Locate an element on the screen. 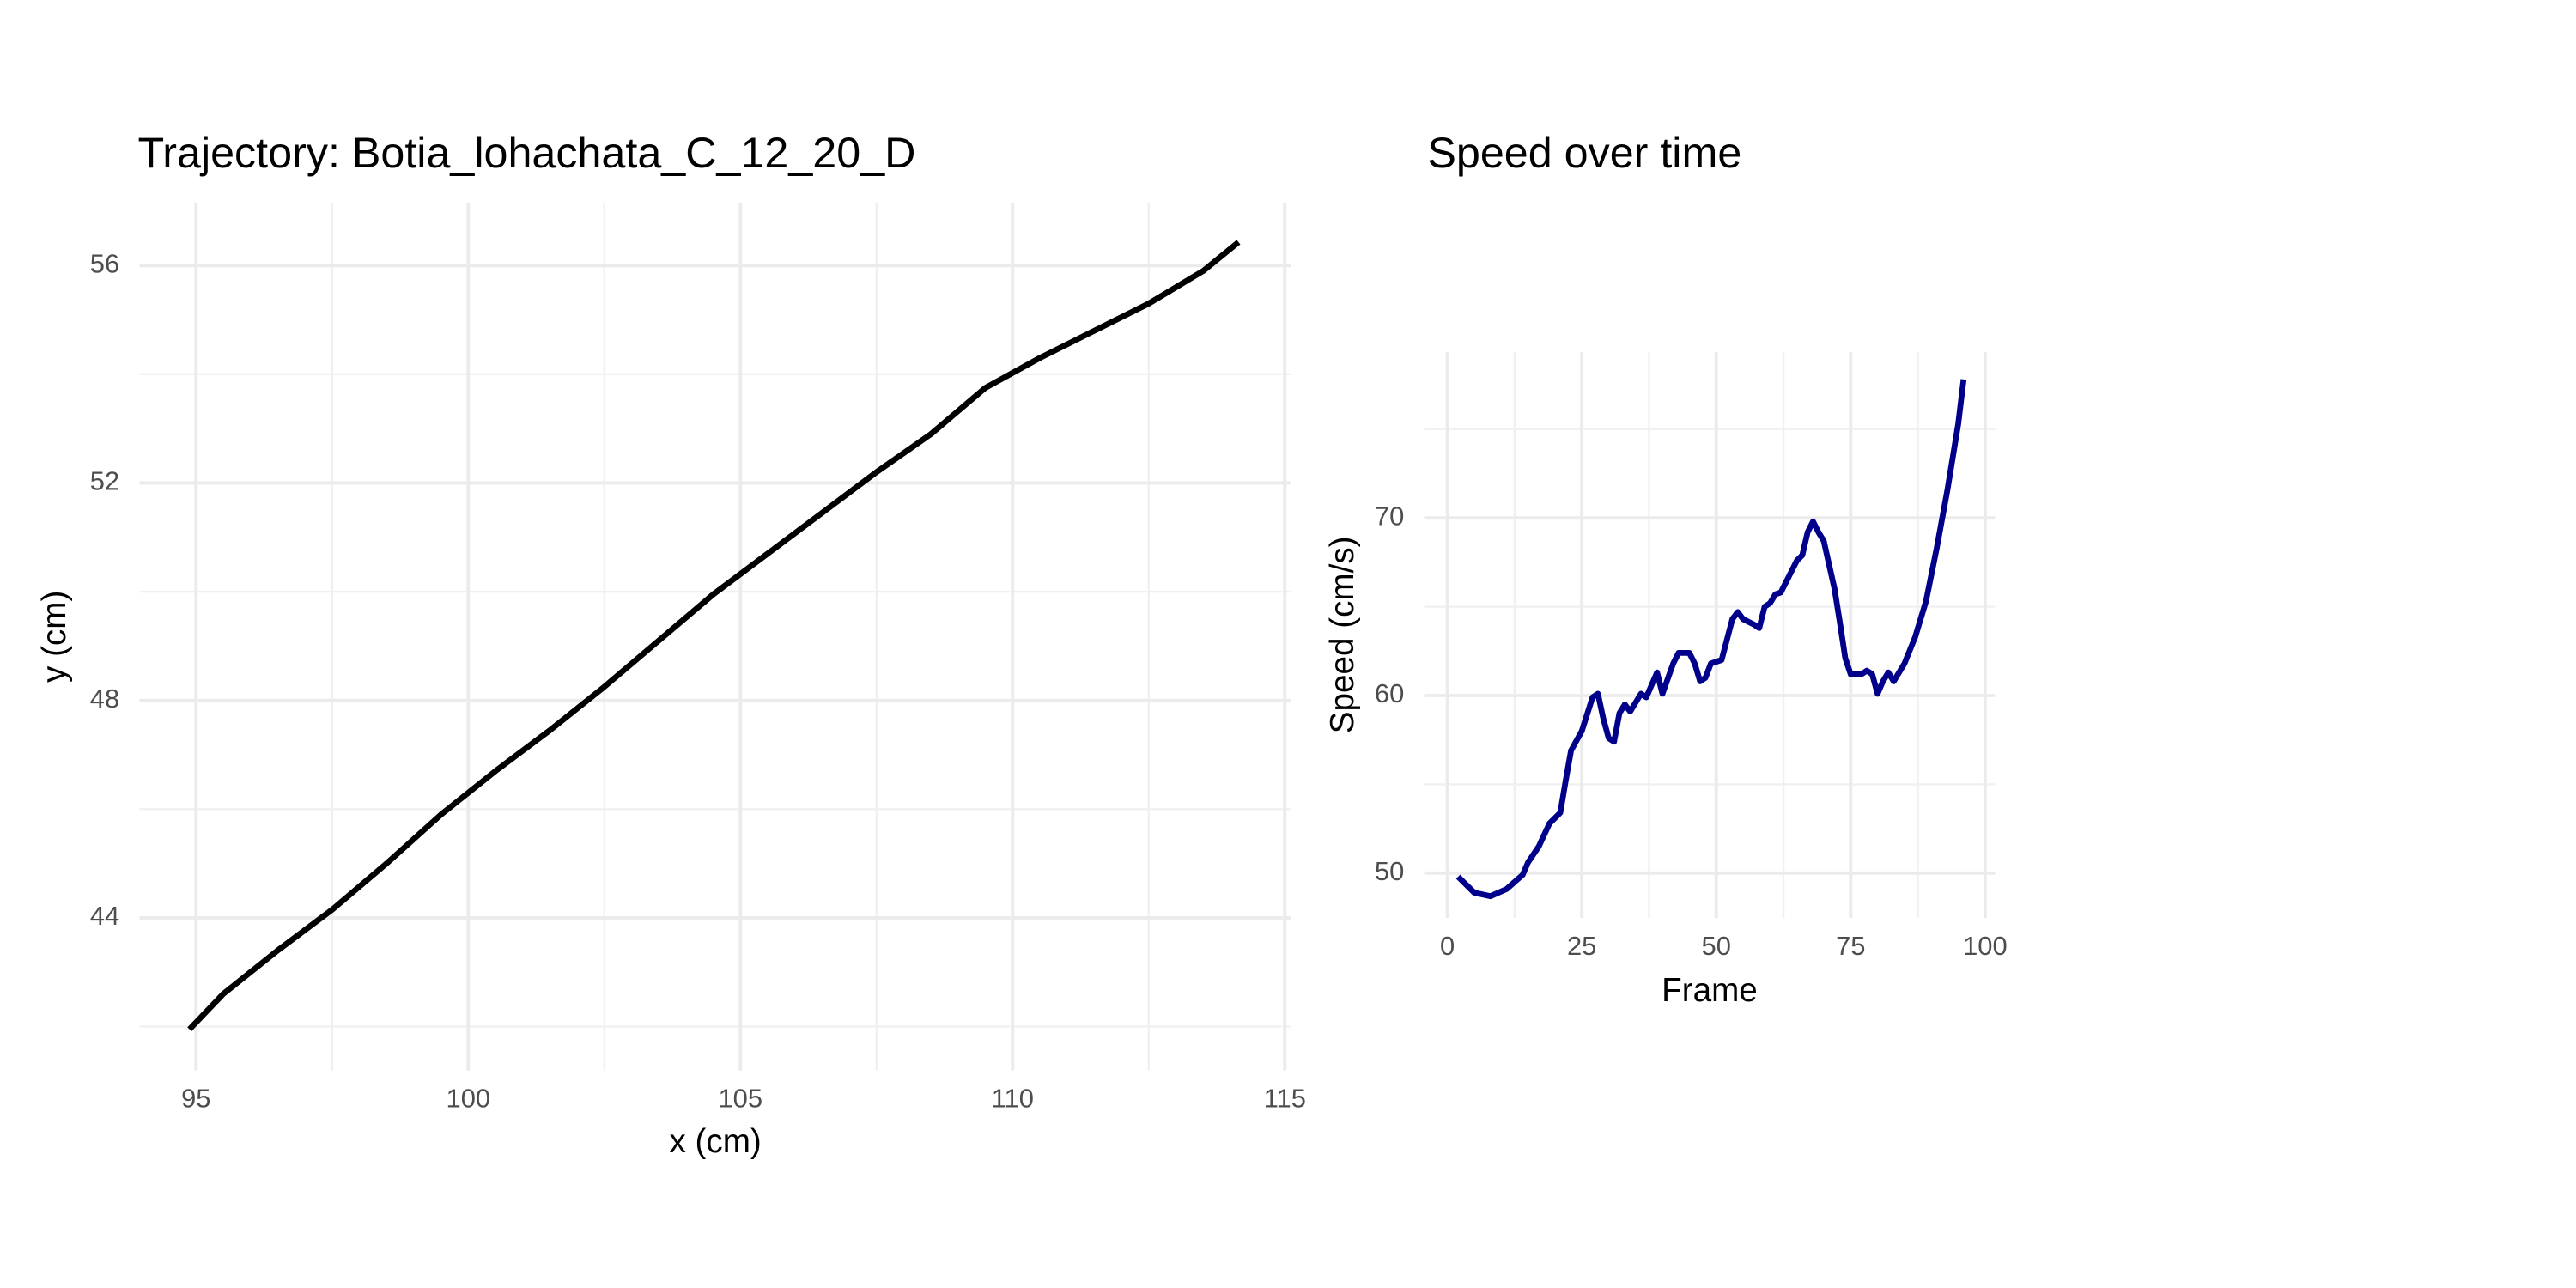 The height and width of the screenshot is (1288, 2576). x-tick-label: 105 is located at coordinates (740, 1099).